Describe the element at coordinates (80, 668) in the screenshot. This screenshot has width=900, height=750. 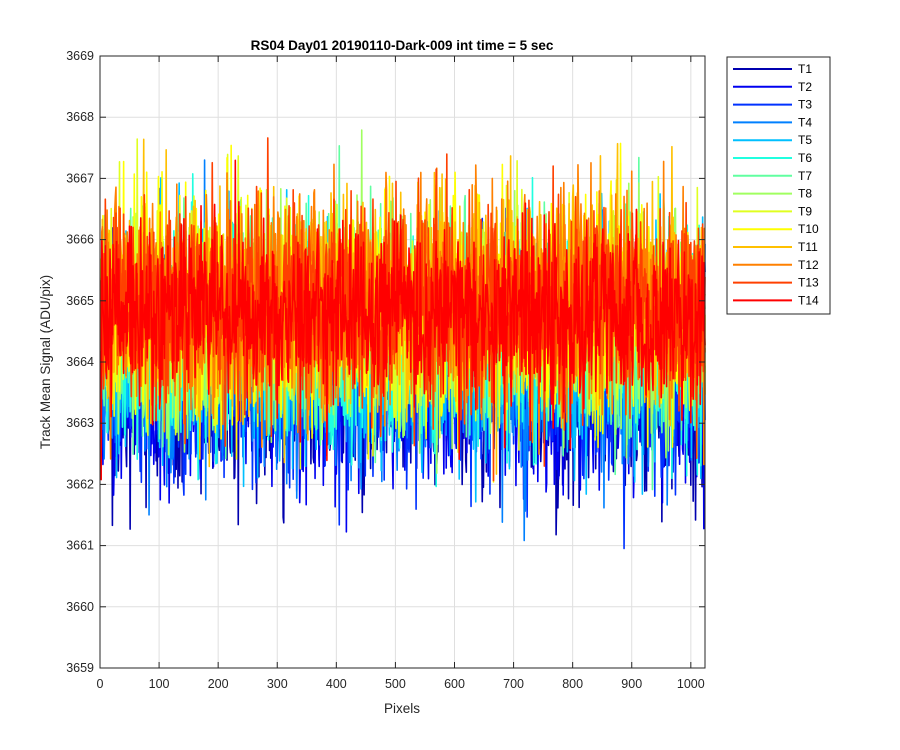
I see `y-tick-label: 3659` at that location.